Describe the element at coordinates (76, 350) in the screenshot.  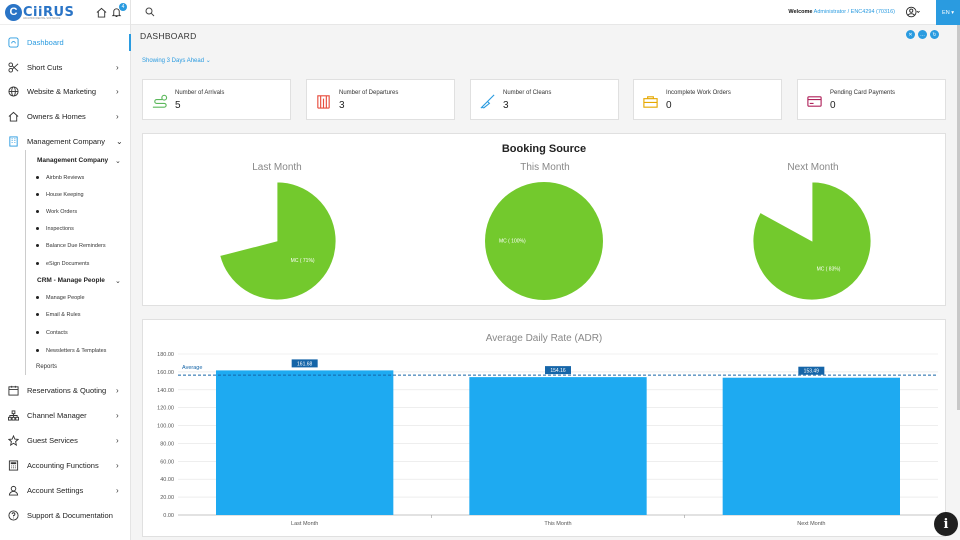
I see `submenu-item-label: Newsletters & Templates` at that location.